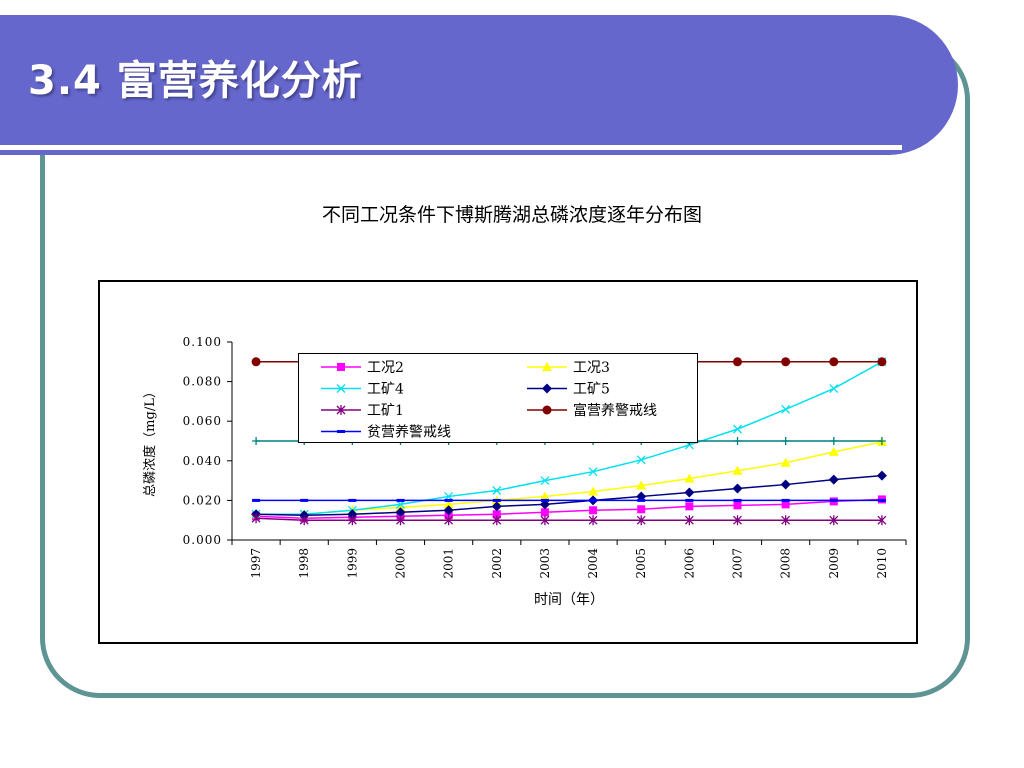 The width and height of the screenshot is (1024, 768). Describe the element at coordinates (362, 411) in the screenshot. I see `legend-item: 工矿1` at that location.